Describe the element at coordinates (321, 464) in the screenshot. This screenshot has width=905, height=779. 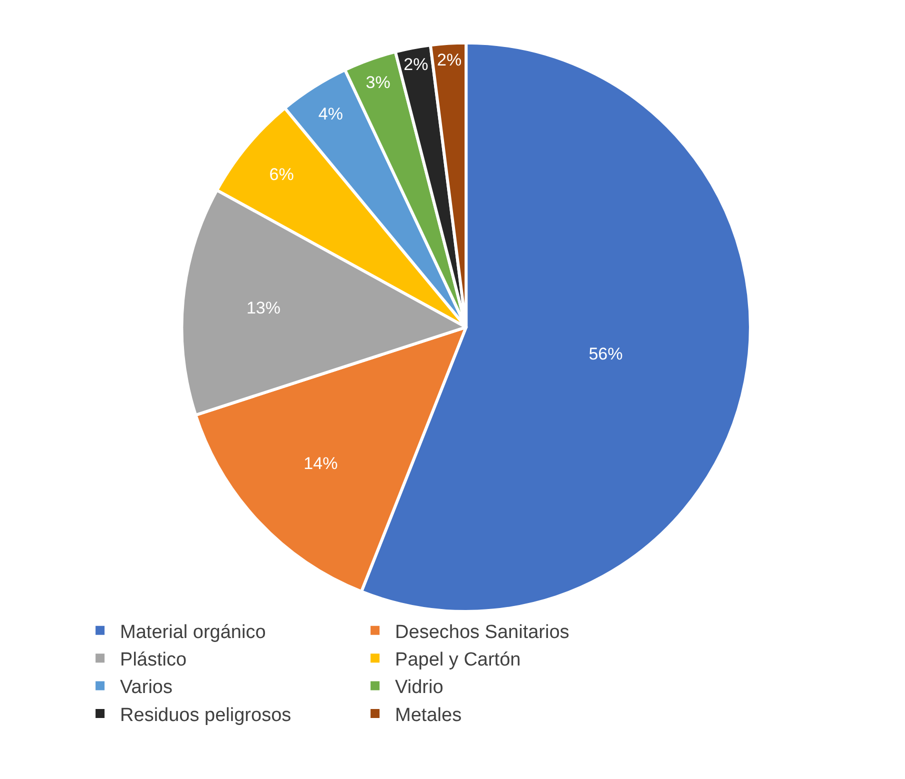
I see `data-label: 14%` at that location.